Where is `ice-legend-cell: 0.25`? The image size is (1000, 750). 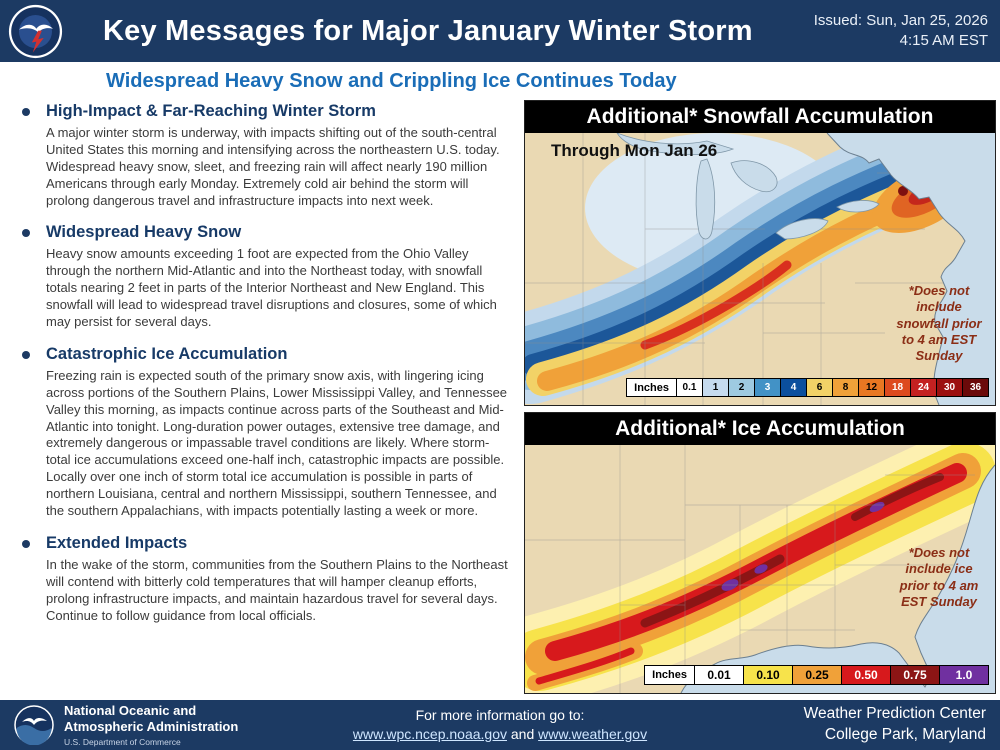
ice-legend-cell: 0.25 is located at coordinates (817, 675).